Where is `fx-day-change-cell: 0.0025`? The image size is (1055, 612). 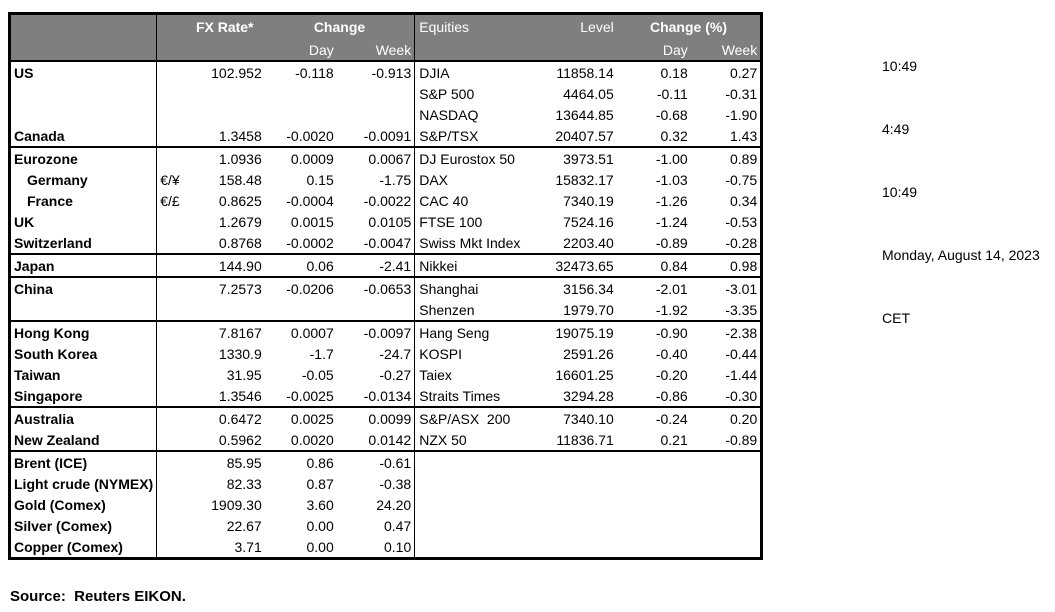
fx-day-change-cell: 0.0025 is located at coordinates (300, 417).